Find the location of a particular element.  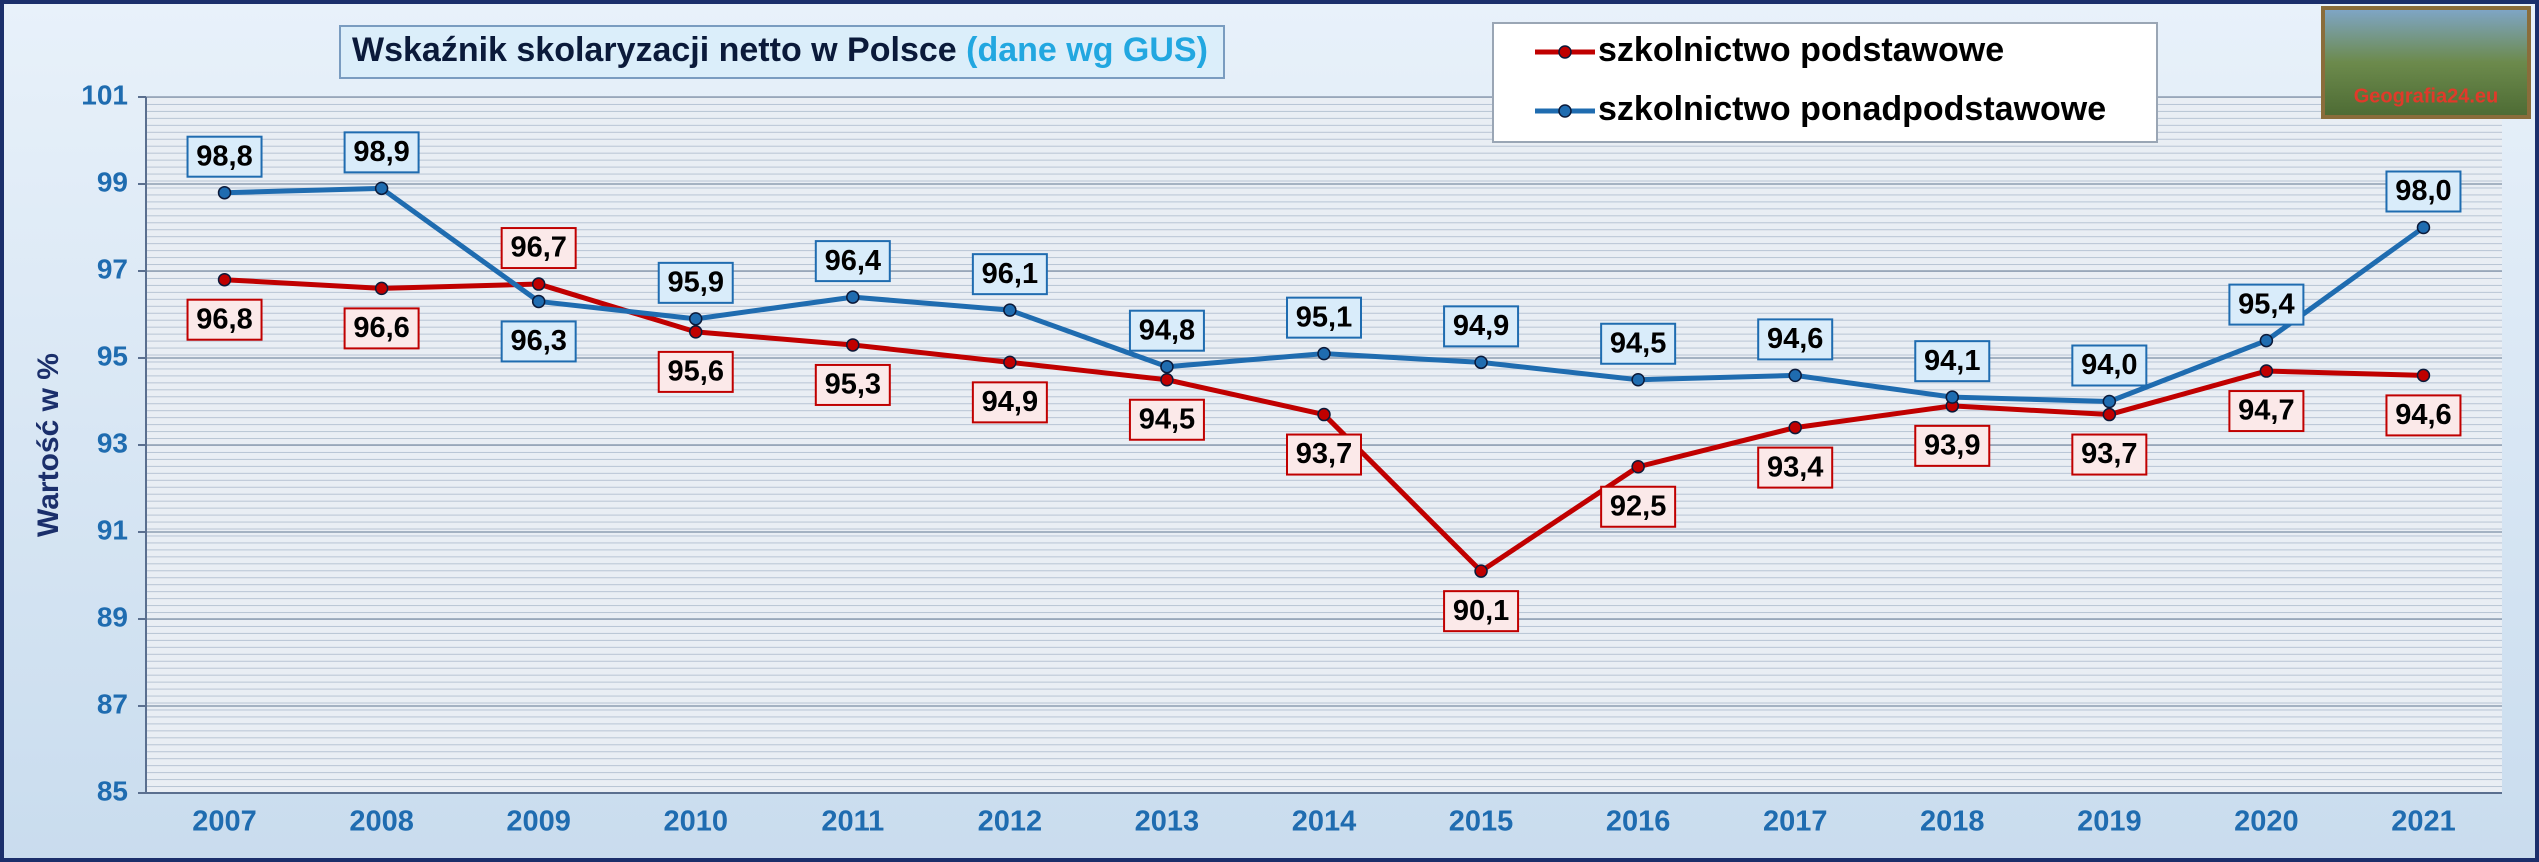

x-tick-label: 2014 is located at coordinates (1324, 822).